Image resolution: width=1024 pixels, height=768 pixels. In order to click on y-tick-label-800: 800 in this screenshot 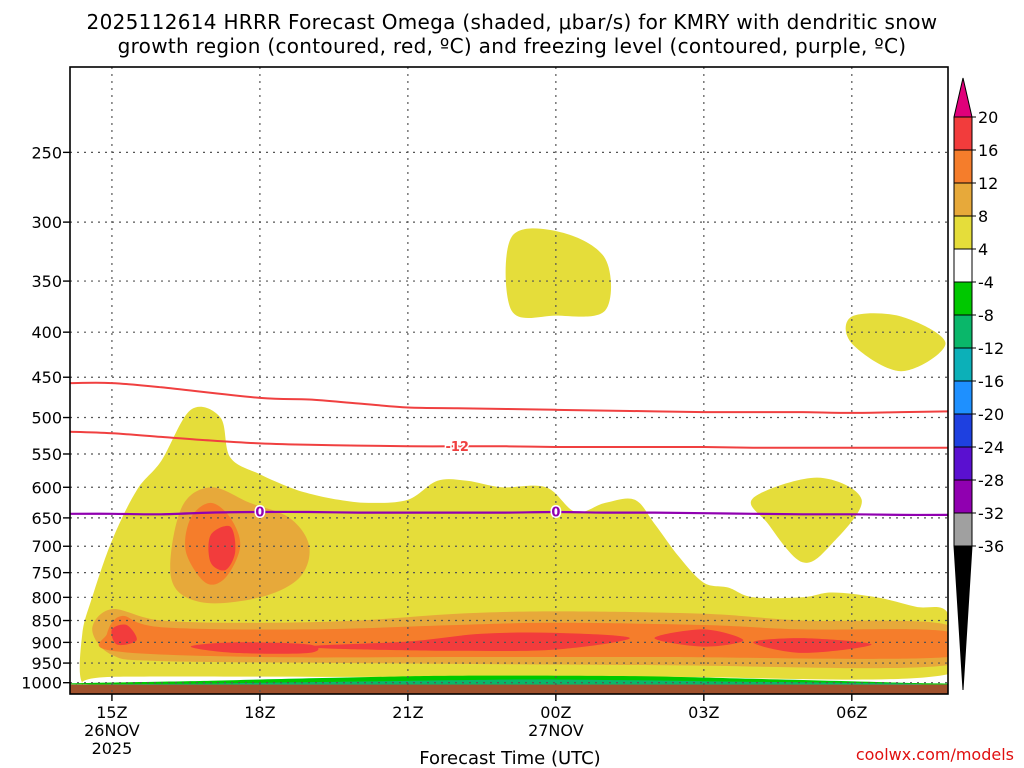, I will do `click(46, 597)`.